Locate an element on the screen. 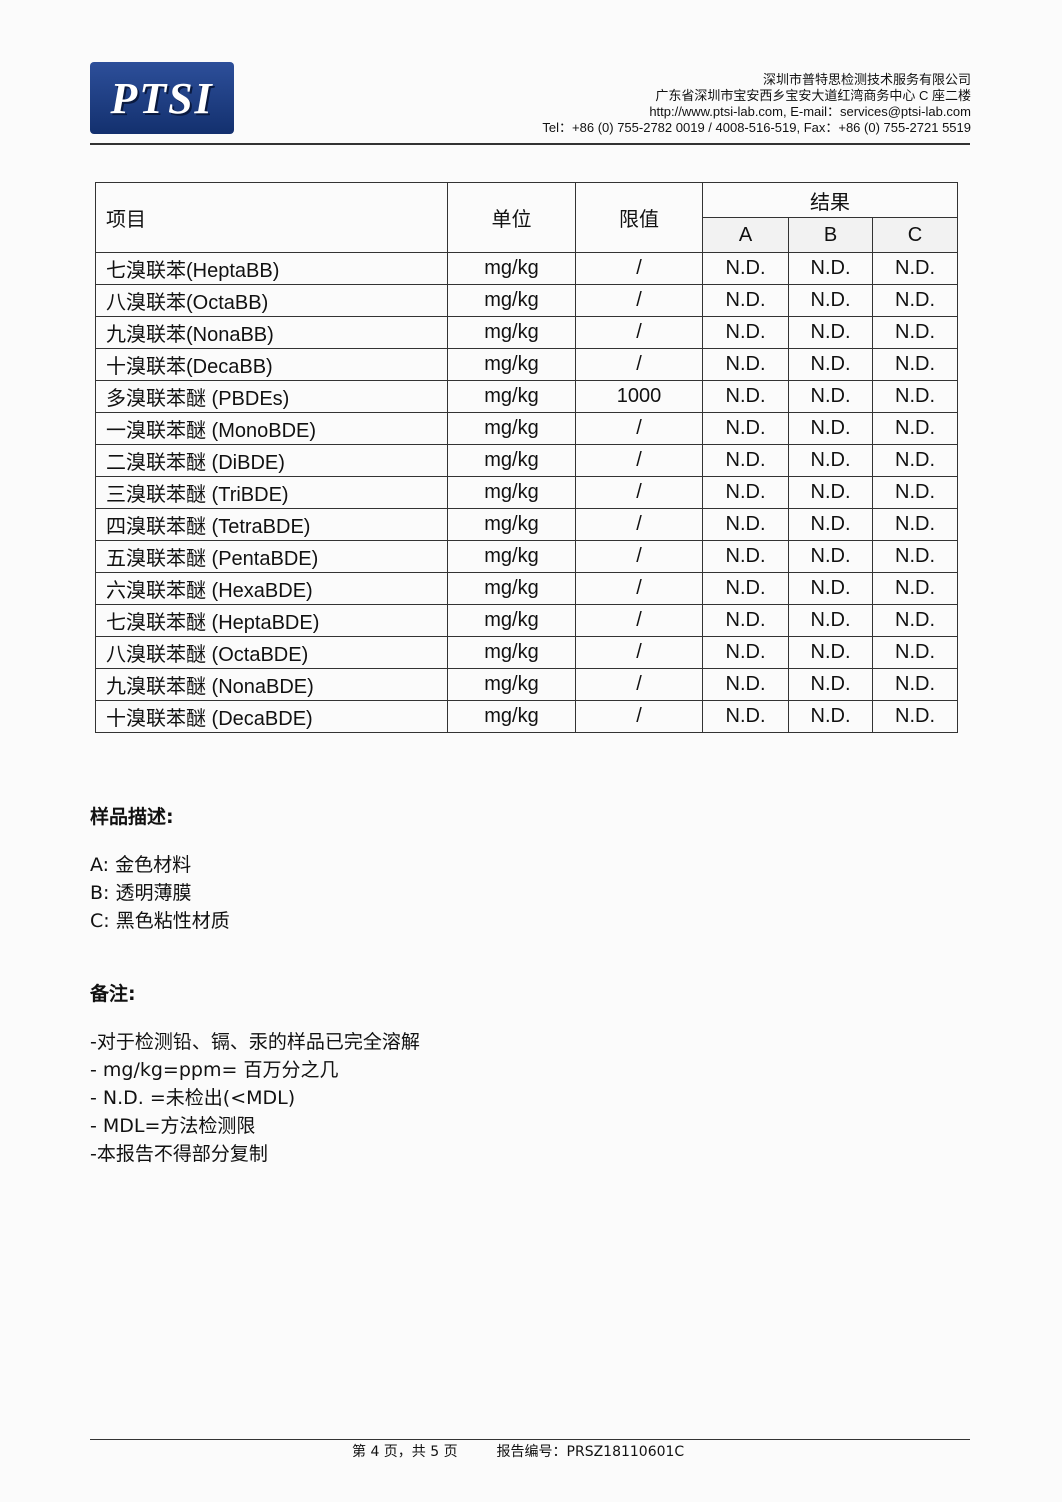 The width and height of the screenshot is (1062, 1502). table-row: 一溴联苯醚 (MonoBDE) mg/kg / N.D. N.D. N.D. is located at coordinates (526, 428).